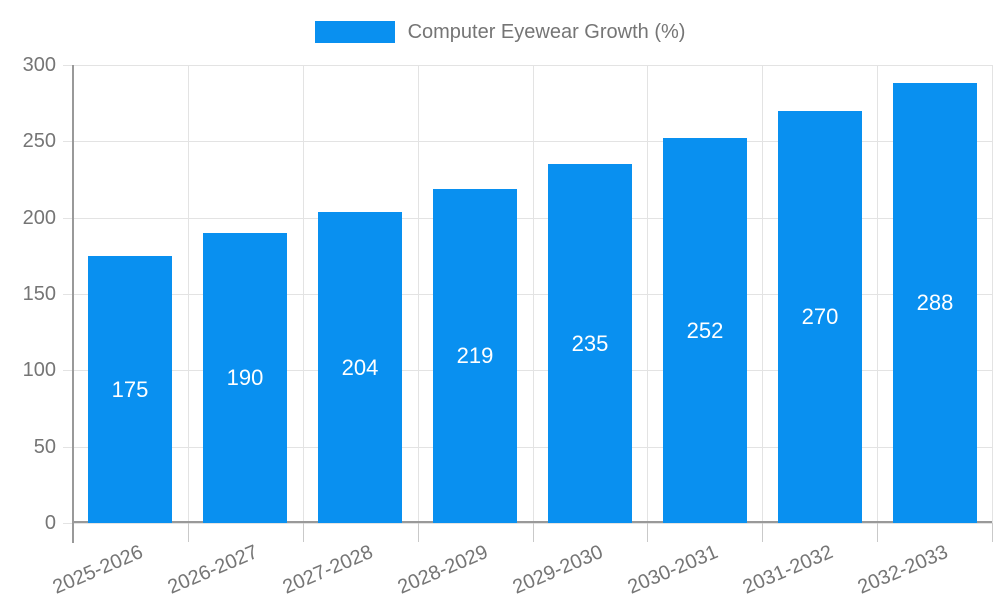  Describe the element at coordinates (98, 570) in the screenshot. I see `x-tick-label: 2025-2026` at that location.